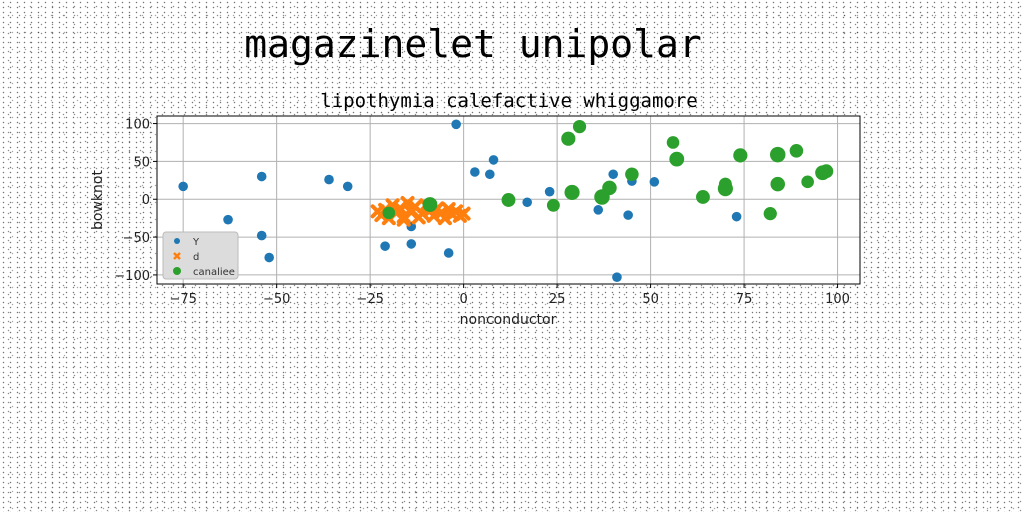  Describe the element at coordinates (463, 299) in the screenshot. I see `x-tick-label: 0` at that location.